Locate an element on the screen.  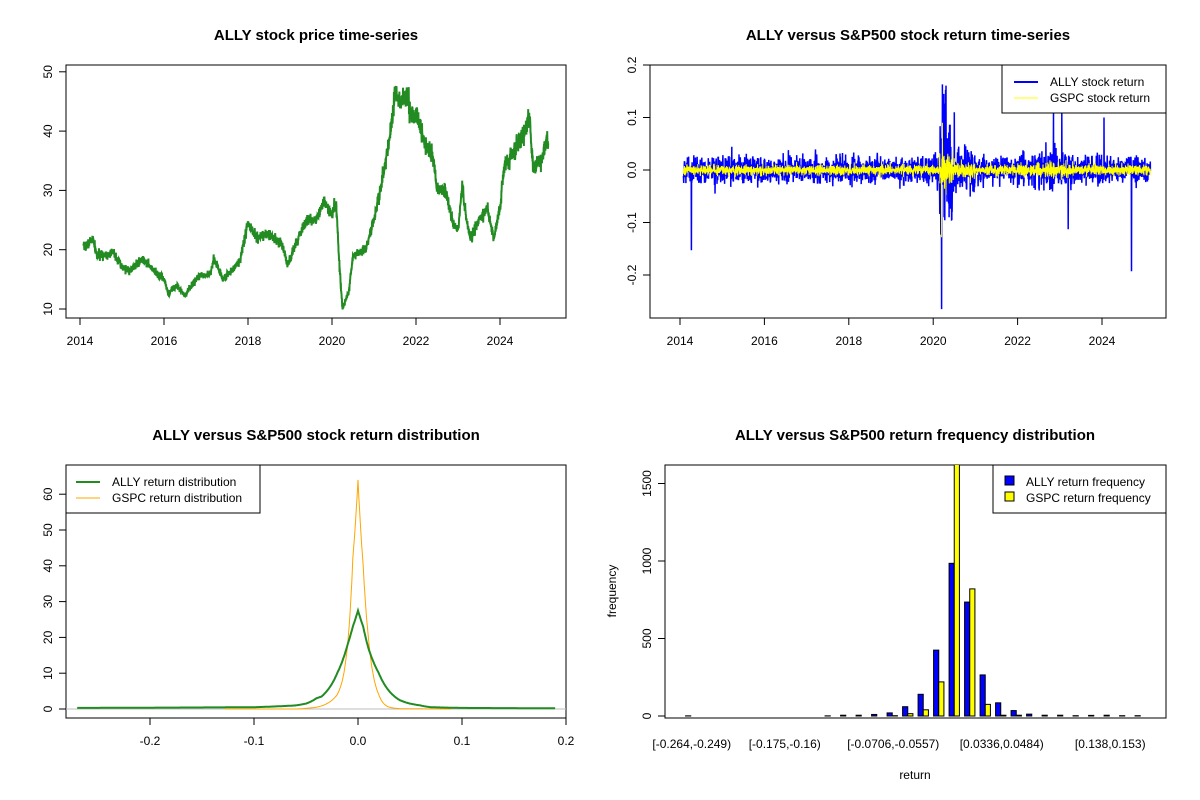
gspc-return-line is located at coordinates (916, 180).